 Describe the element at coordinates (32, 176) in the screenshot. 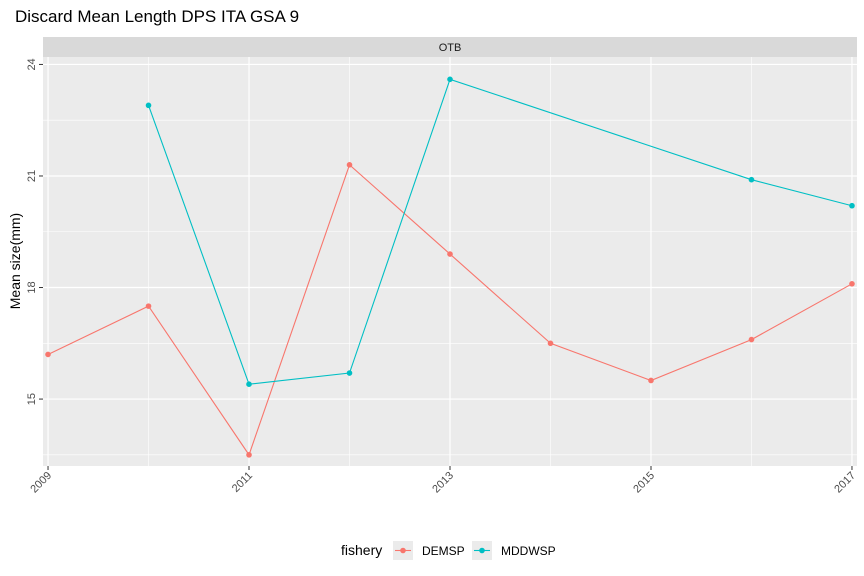

I see `y-tick-label: 21` at that location.